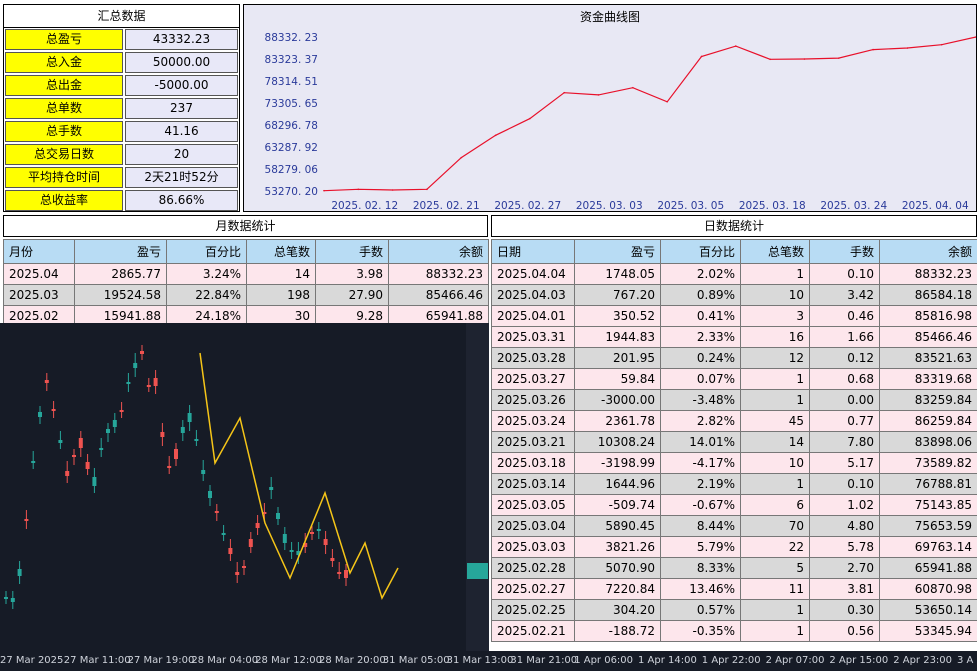 The height and width of the screenshot is (671, 977). What do you see at coordinates (39, 251) in the screenshot?
I see `monthly-header-0: 月份` at bounding box center [39, 251].